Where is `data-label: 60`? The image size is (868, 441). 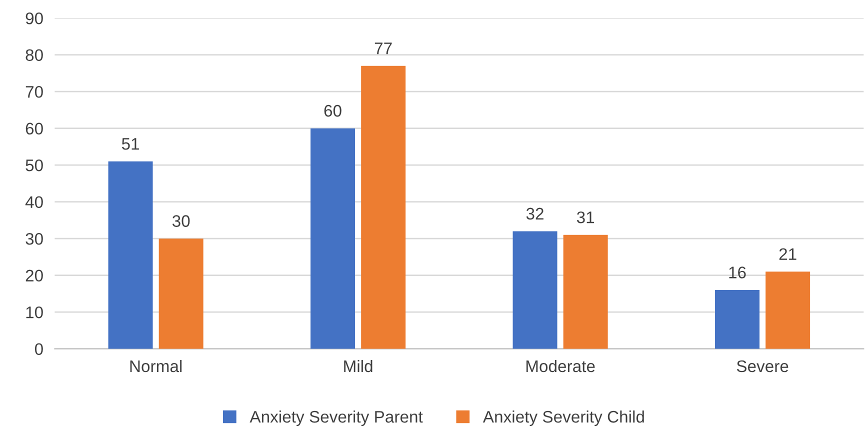 data-label: 60 is located at coordinates (333, 110).